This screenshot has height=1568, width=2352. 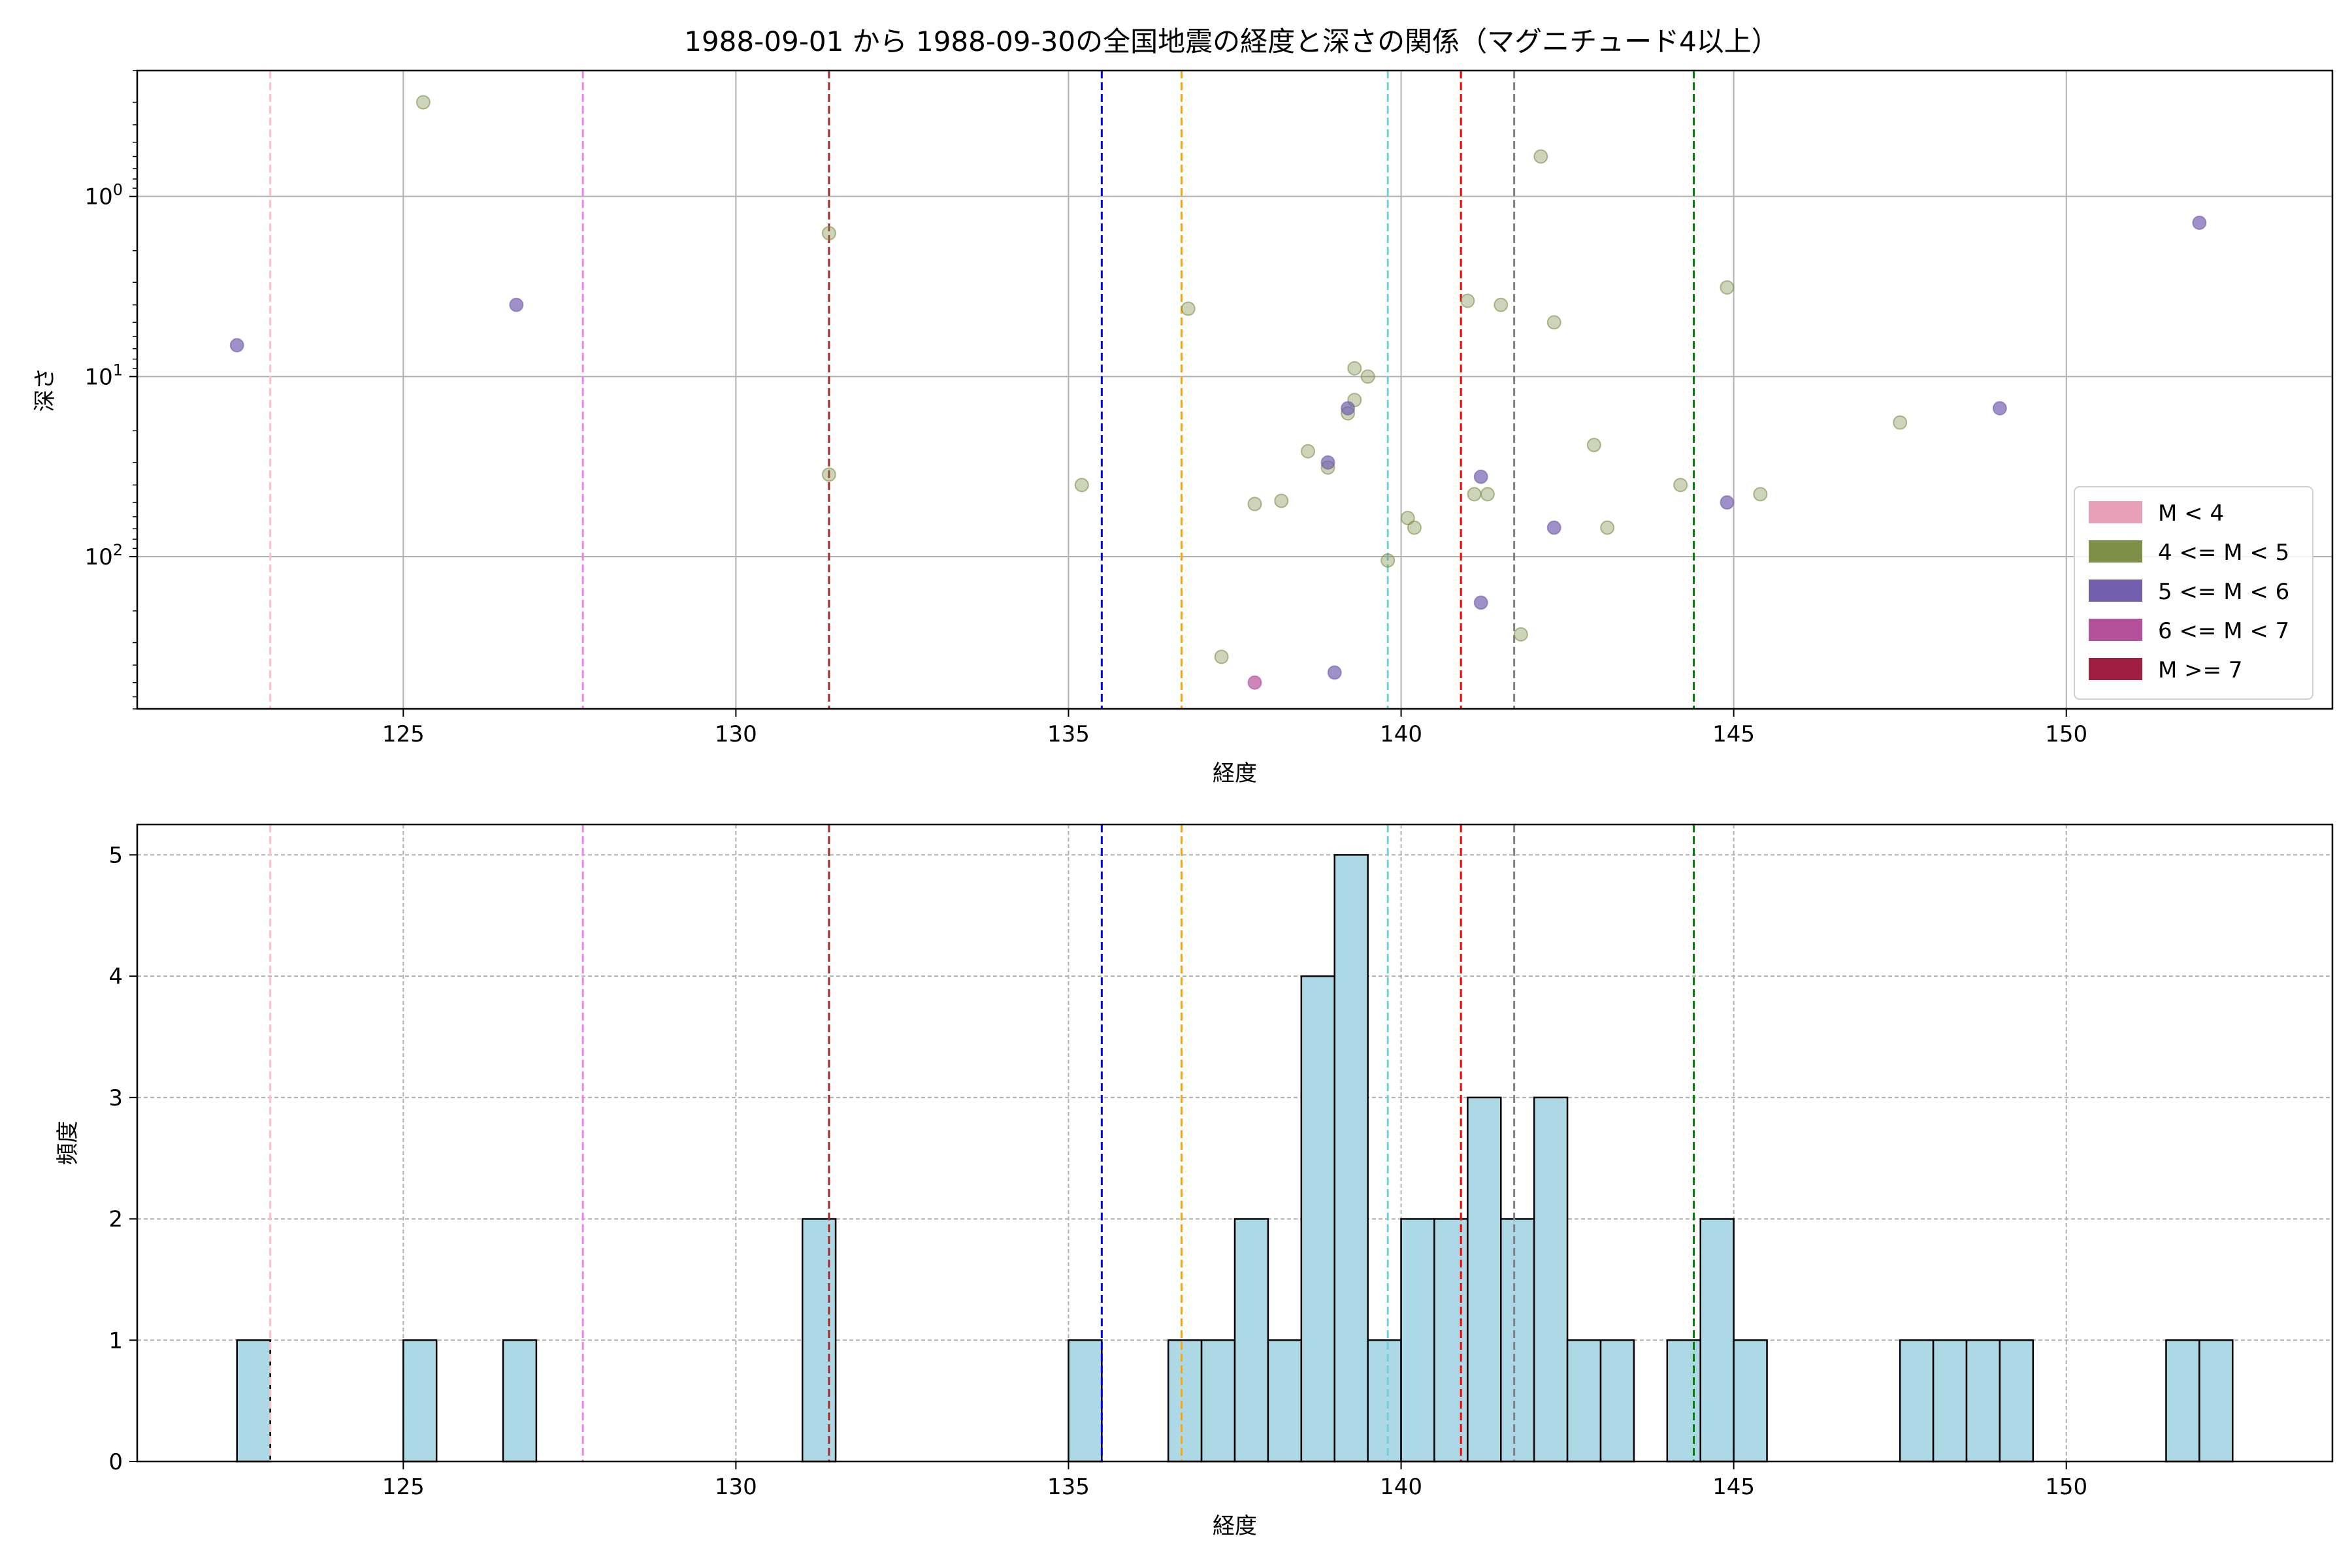 What do you see at coordinates (2200, 670) in the screenshot?
I see `legend-label: M >= 7` at bounding box center [2200, 670].